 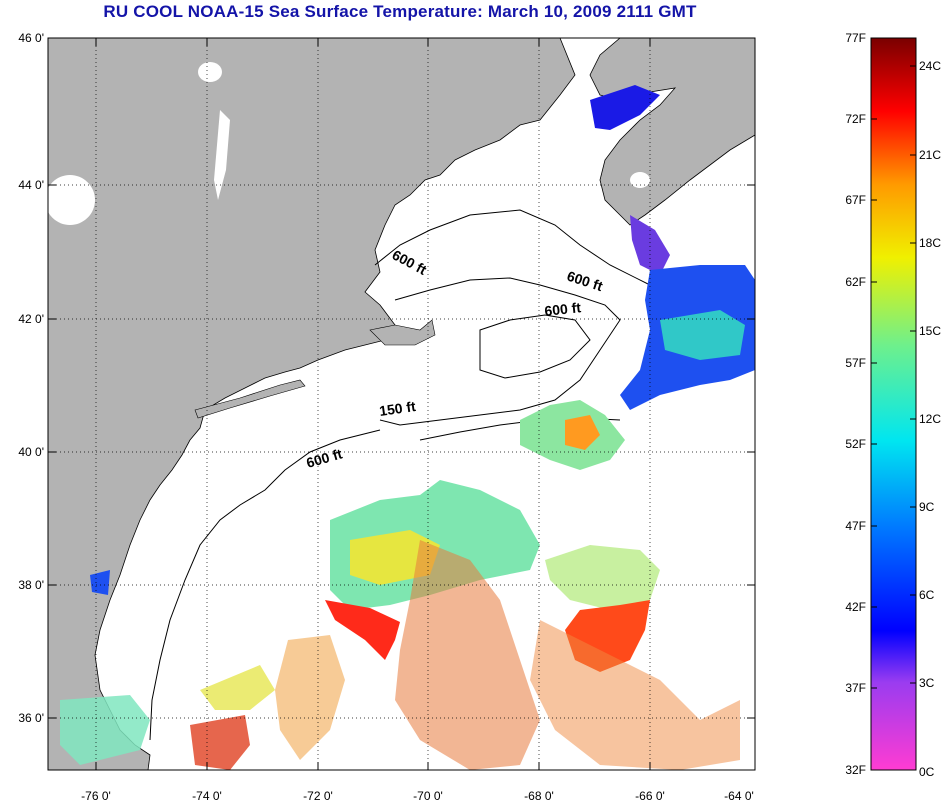 What do you see at coordinates (855, 607) in the screenshot?
I see `colorbar-f-label: 42F` at bounding box center [855, 607].